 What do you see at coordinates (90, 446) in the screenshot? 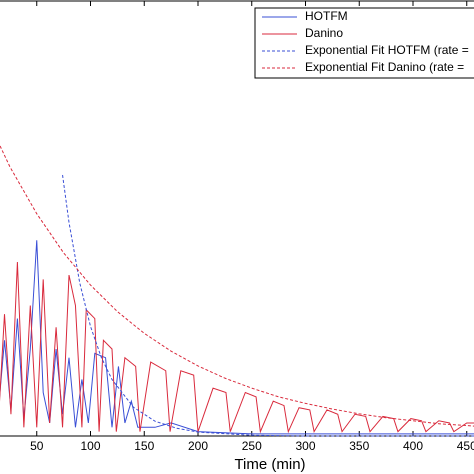
I see `x-tick-label: 100` at bounding box center [90, 446].